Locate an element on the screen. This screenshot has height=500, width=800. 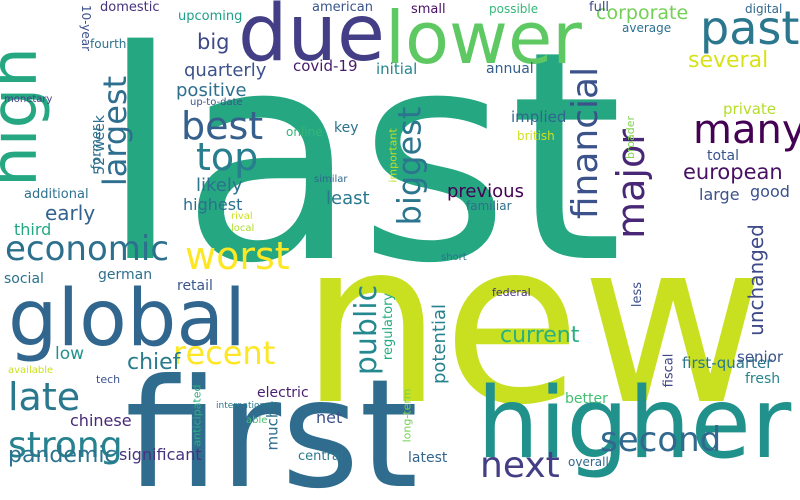
word-due: due is located at coordinates (311, 39).